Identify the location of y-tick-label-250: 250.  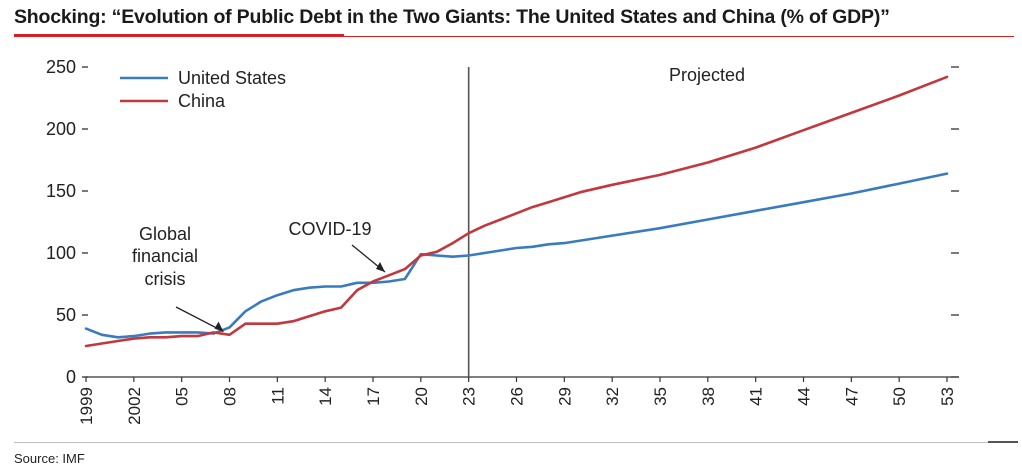
(61, 67).